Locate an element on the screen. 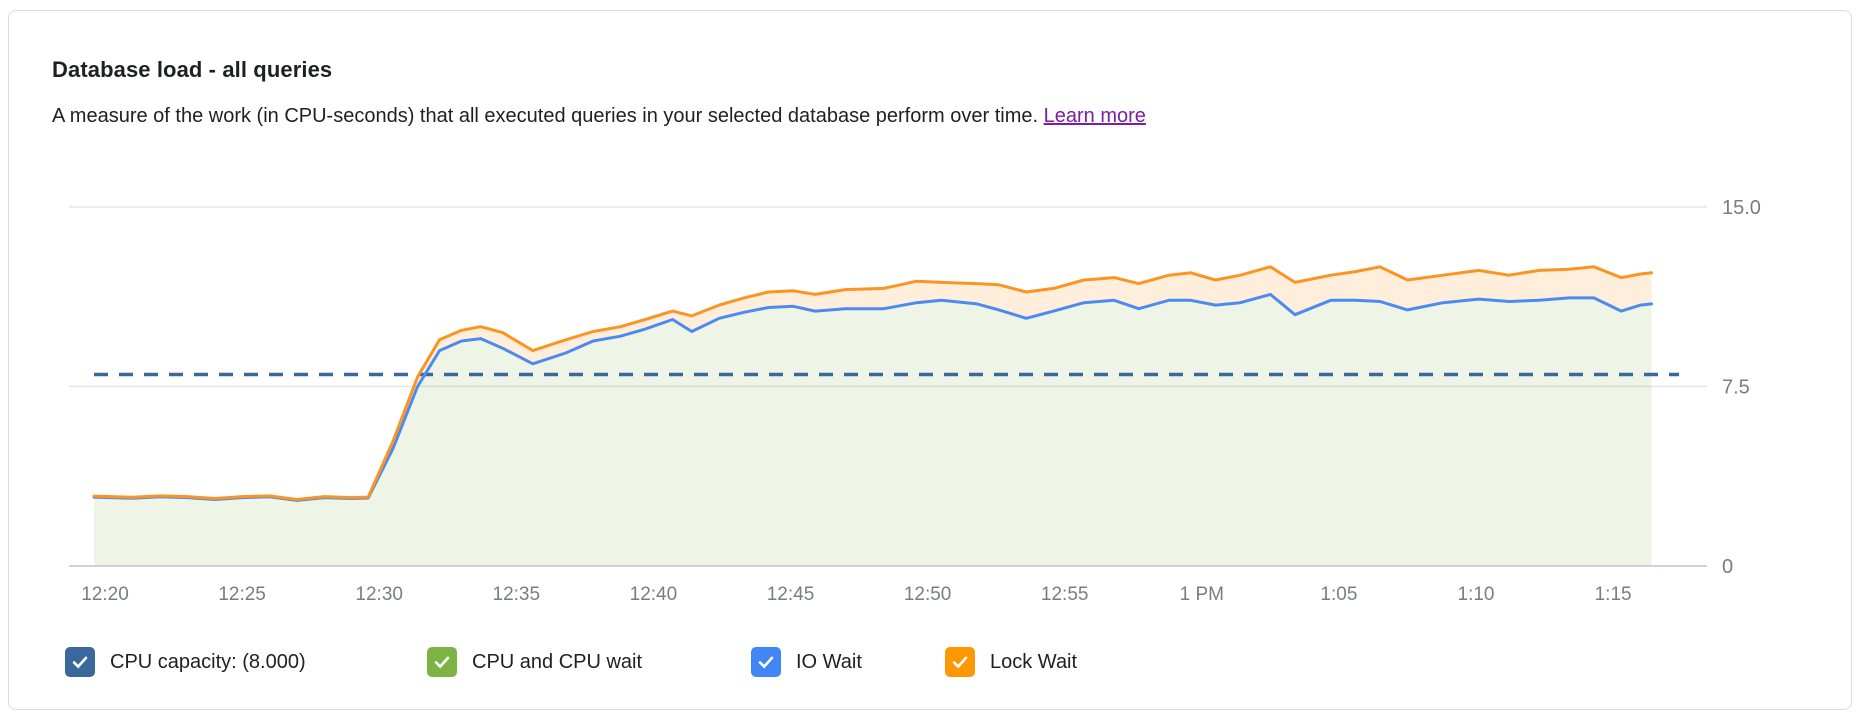 This screenshot has height=720, width=1856. svg-text: 12:20 is located at coordinates (105, 594).